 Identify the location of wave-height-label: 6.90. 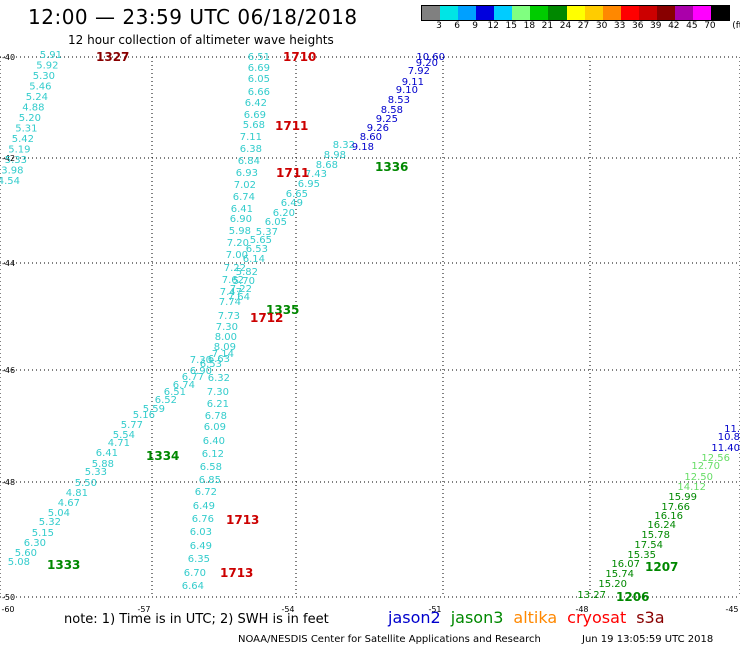
(241, 219).